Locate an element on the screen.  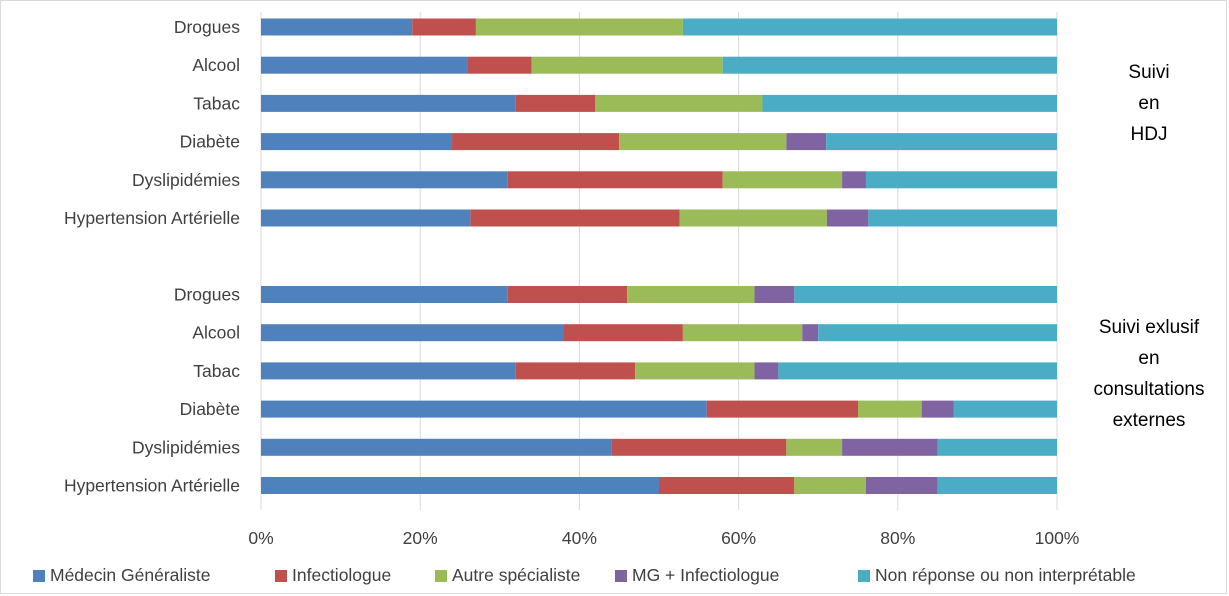
x-tick-label: 100% is located at coordinates (1057, 538).